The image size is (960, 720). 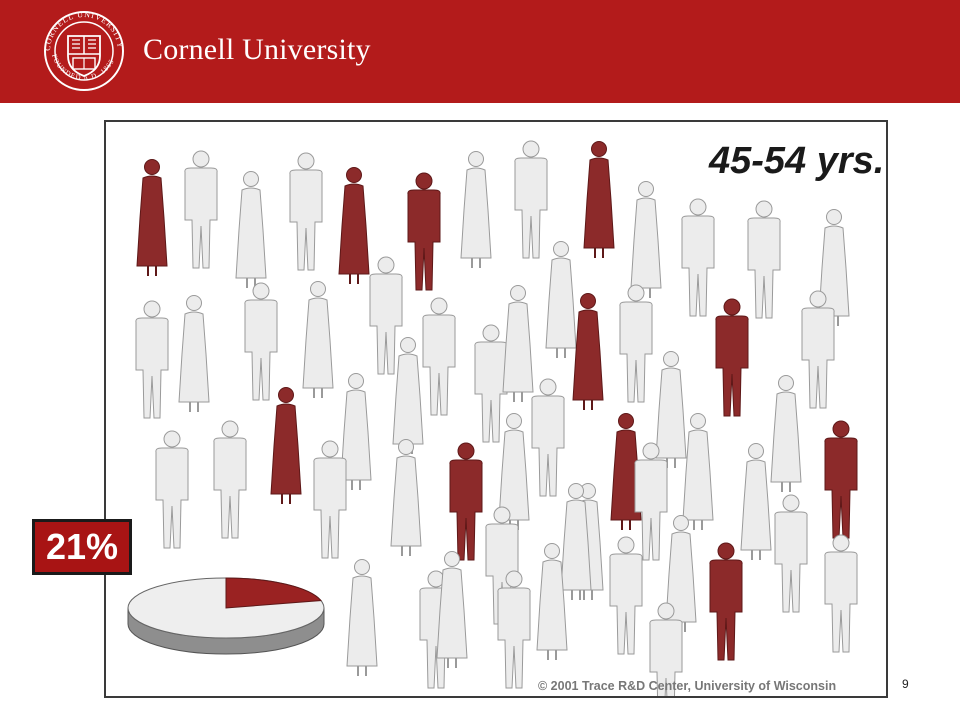 What do you see at coordinates (797, 161) in the screenshot?
I see `age-group-label: 45-54 yrs.` at bounding box center [797, 161].